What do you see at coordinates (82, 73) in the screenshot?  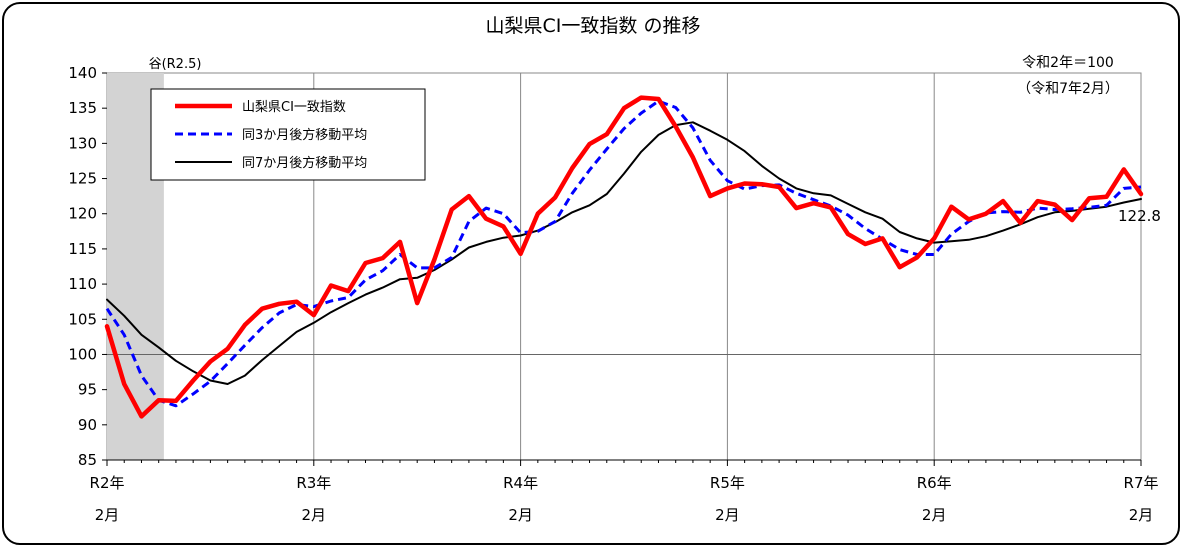 I see `y-tick-label: 140` at bounding box center [82, 73].